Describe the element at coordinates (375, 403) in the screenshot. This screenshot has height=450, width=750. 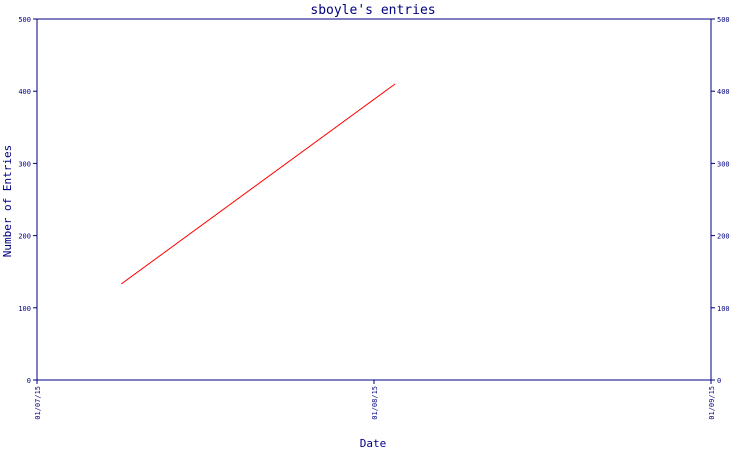
I see `x-tick-label: 01/08/15` at that location.